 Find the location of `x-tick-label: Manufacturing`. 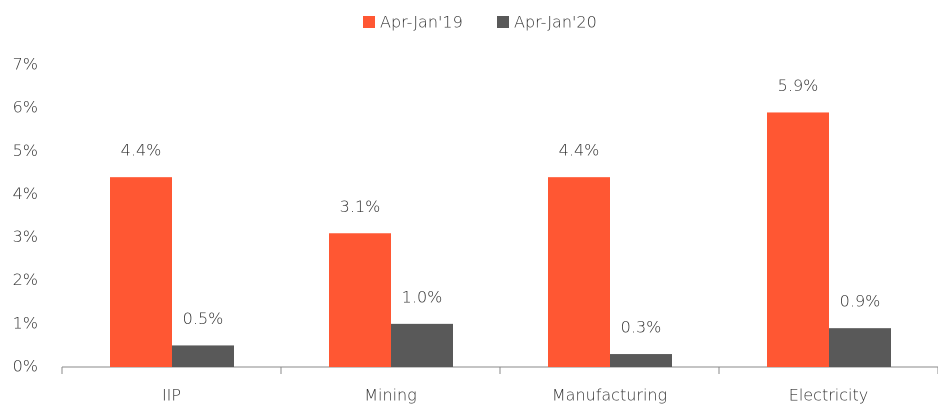

x-tick-label: Manufacturing is located at coordinates (609, 395).